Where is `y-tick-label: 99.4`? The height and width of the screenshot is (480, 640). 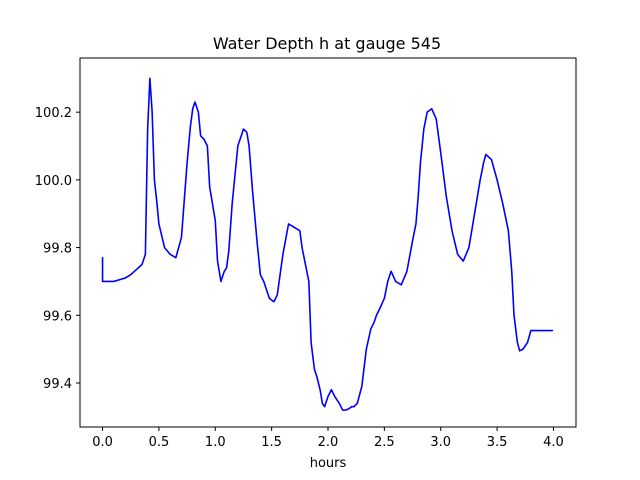 y-tick-label: 99.4 is located at coordinates (57, 384).